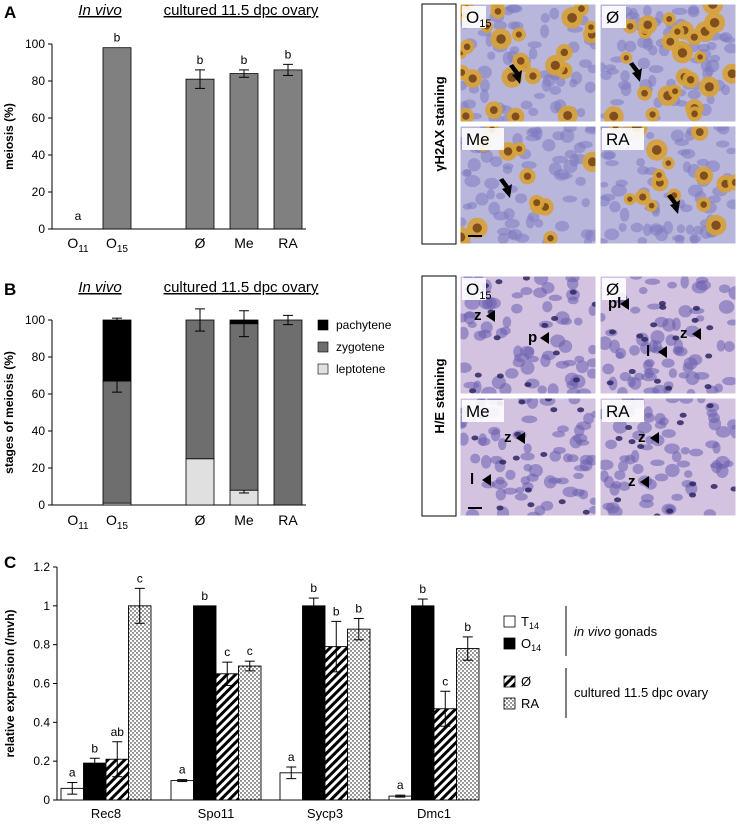 This screenshot has height=829, width=740. I want to click on legend-swatch-leptotene, so click(323, 369).